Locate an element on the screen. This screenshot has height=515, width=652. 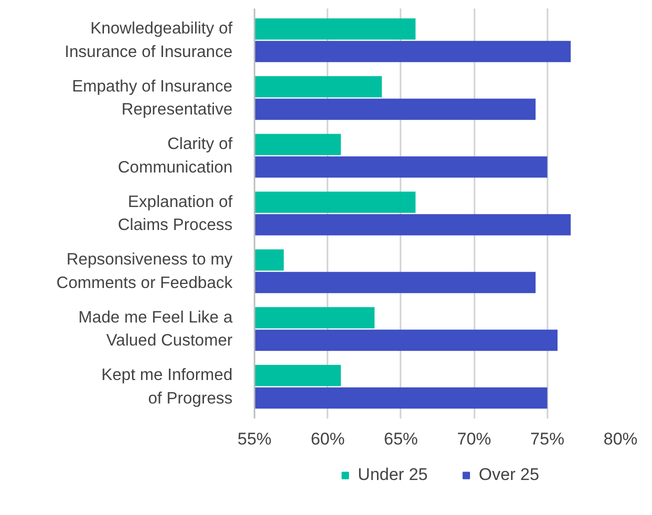
x-tick-label: 70% is located at coordinates (474, 439).